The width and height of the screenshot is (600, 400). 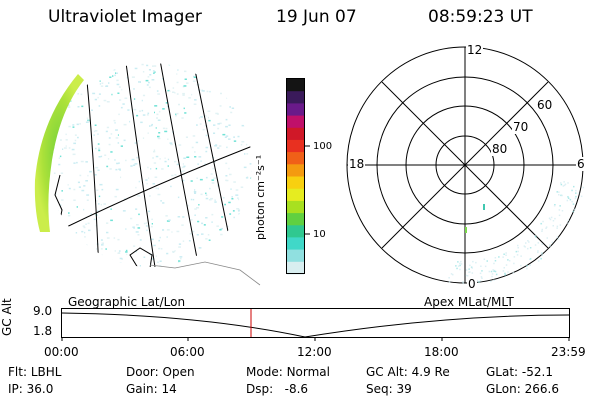 I want to click on mlt-label-12: 12, so click(x=475, y=50).